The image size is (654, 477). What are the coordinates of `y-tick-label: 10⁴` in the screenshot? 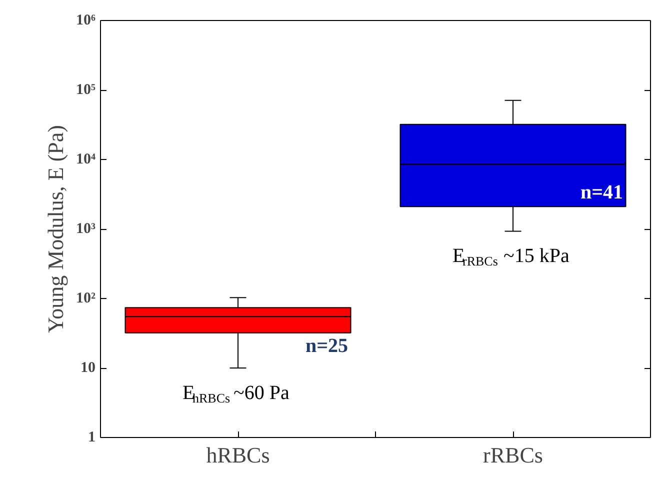 It's located at (86, 160).